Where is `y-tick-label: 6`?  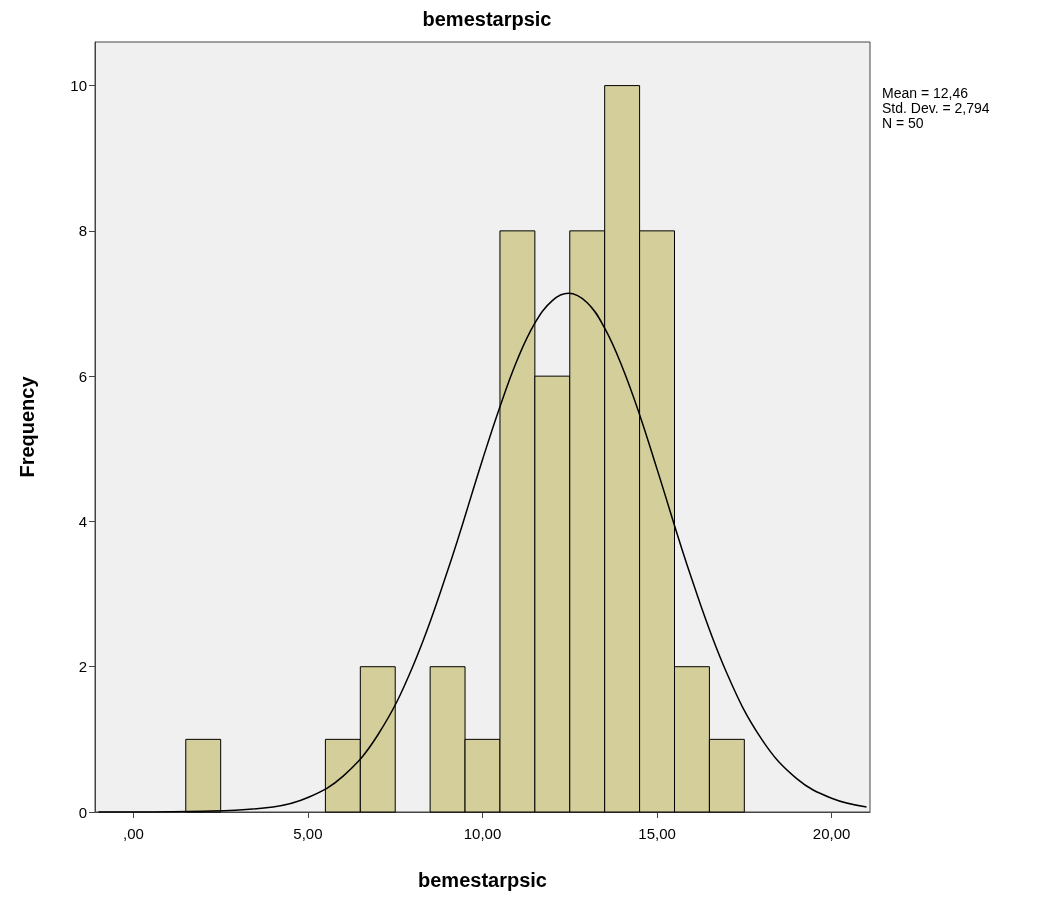 y-tick-label: 6 is located at coordinates (82, 376).